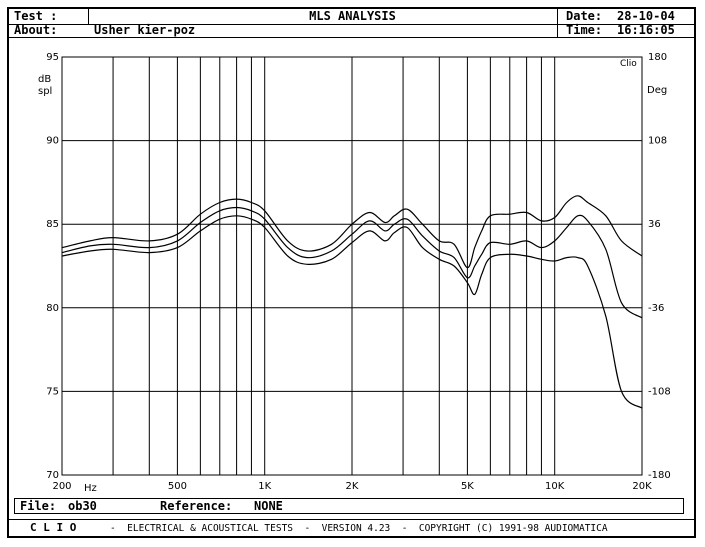 The width and height of the screenshot is (705, 547). What do you see at coordinates (557, 23) in the screenshot?
I see `header-separator-b` at bounding box center [557, 23].